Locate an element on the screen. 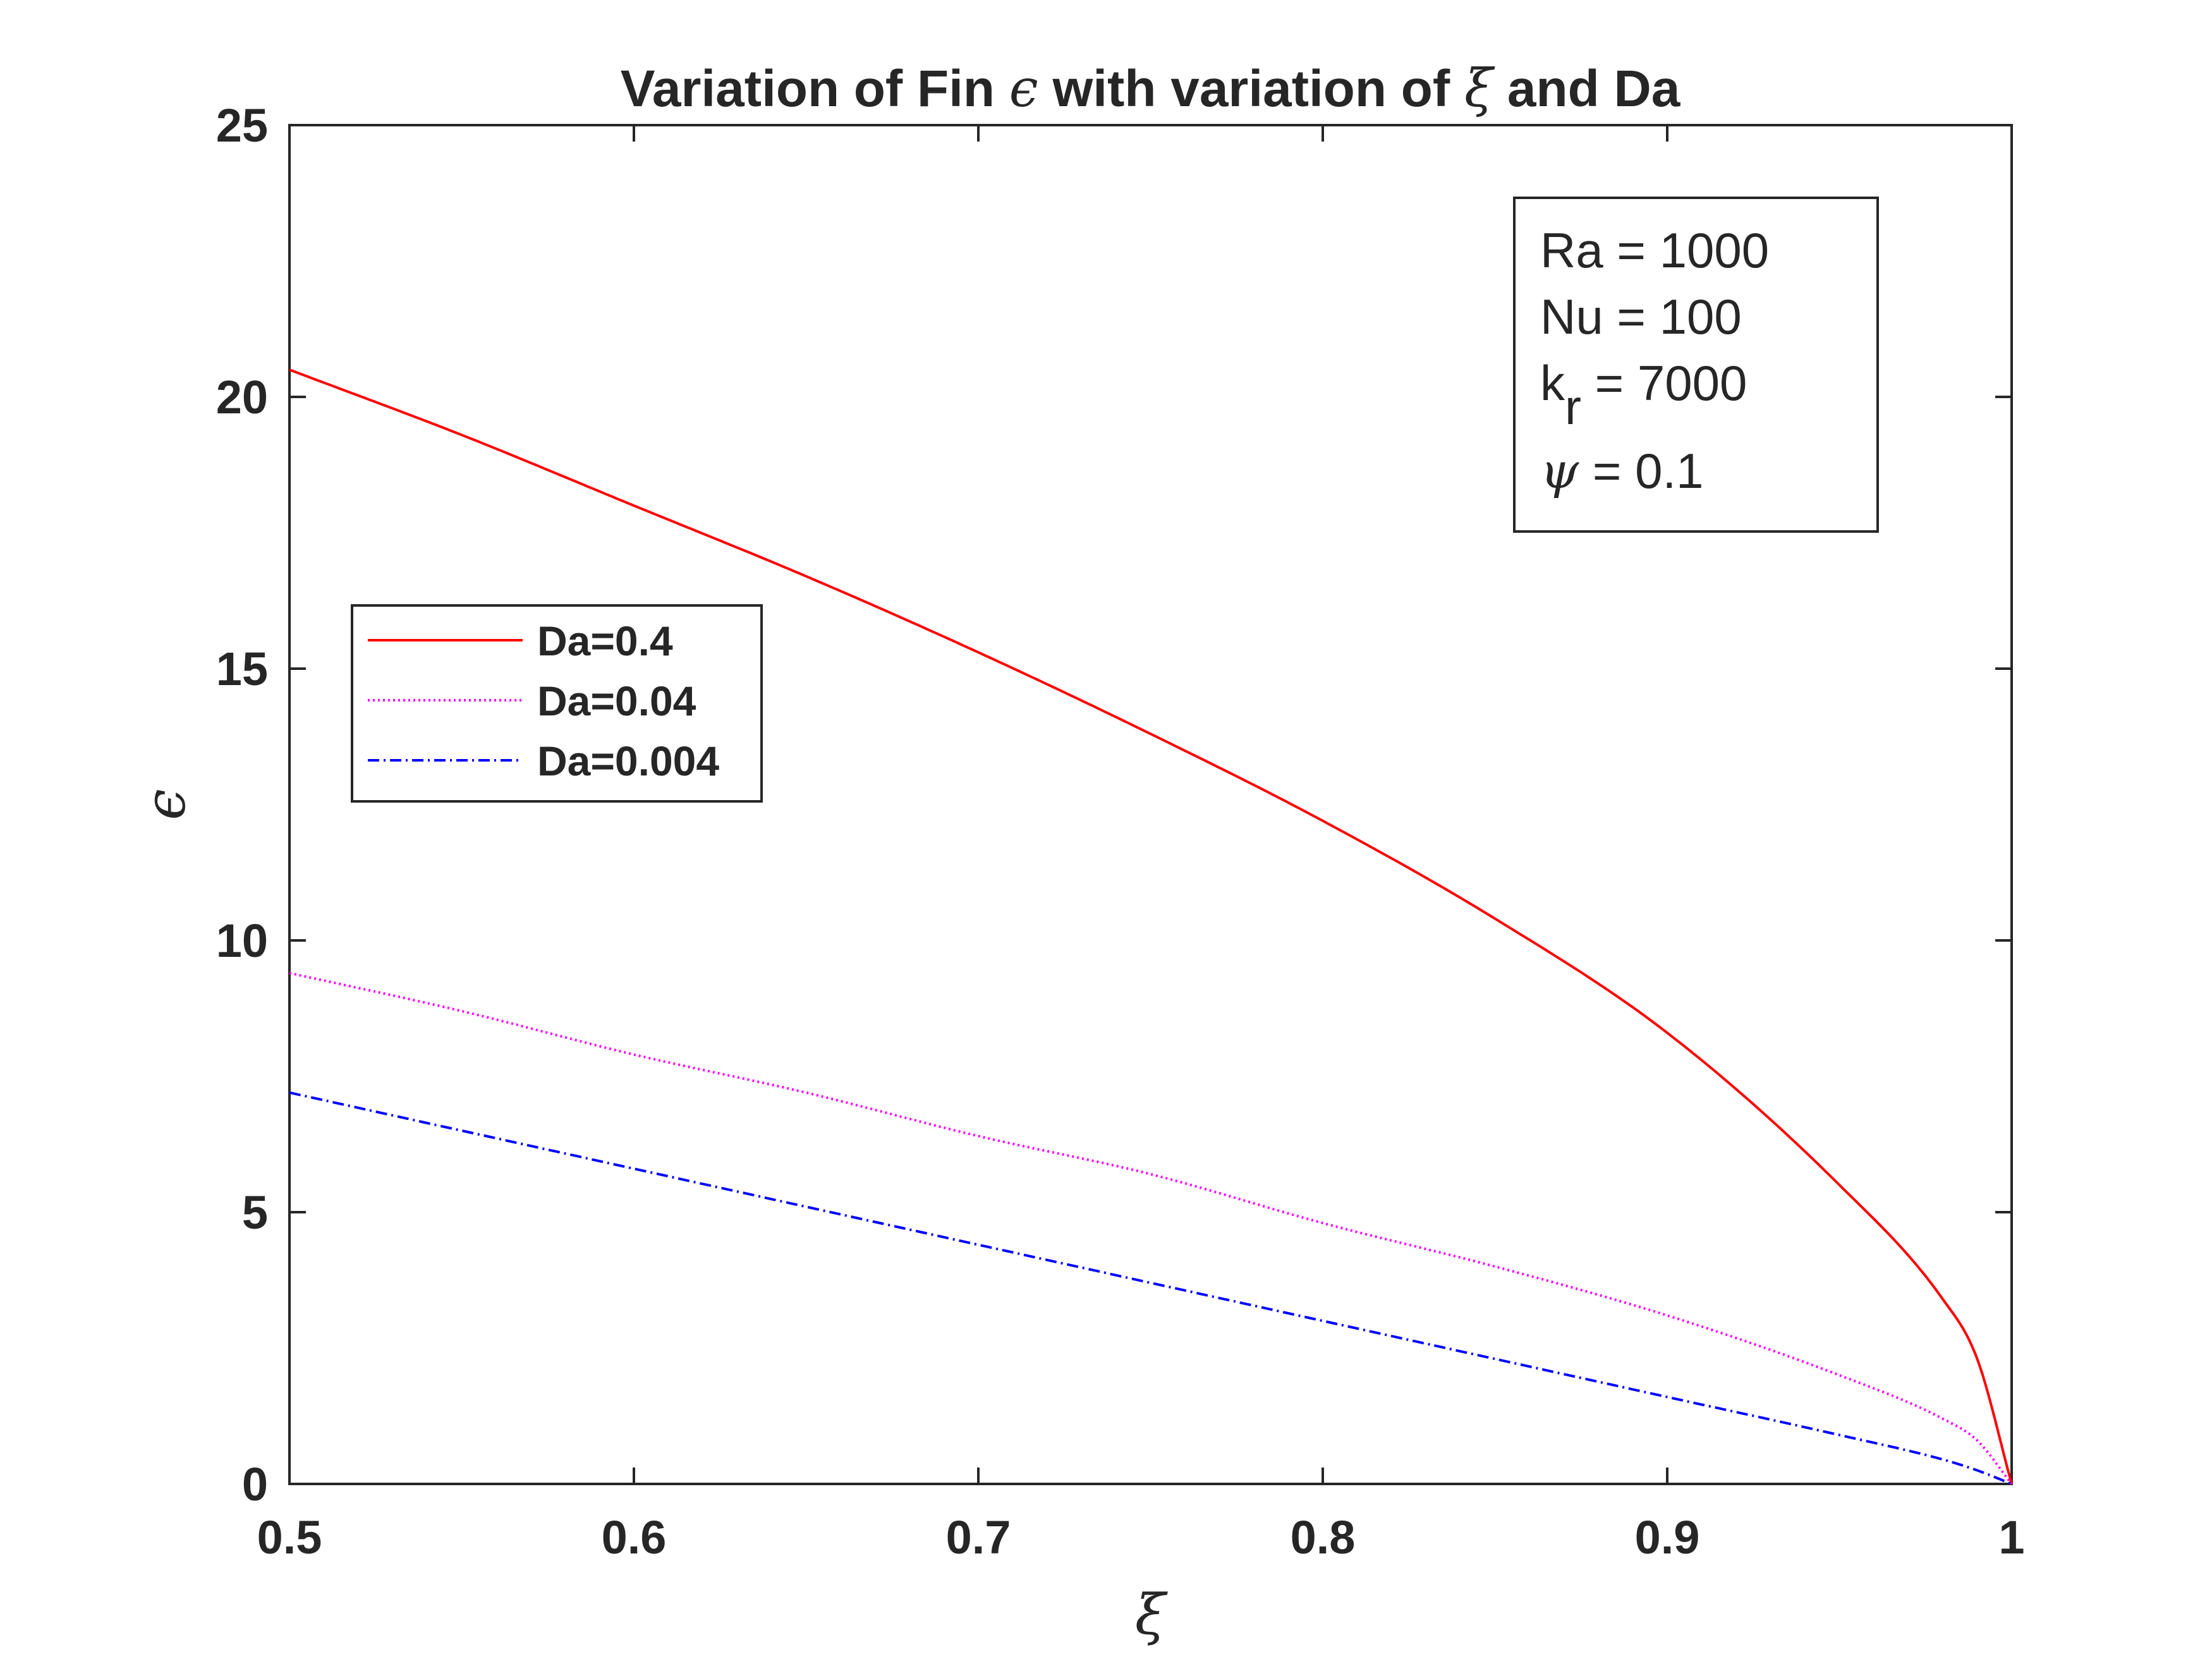 This screenshot has height=1659, width=2212. y-tick-label: 20 is located at coordinates (242, 397).